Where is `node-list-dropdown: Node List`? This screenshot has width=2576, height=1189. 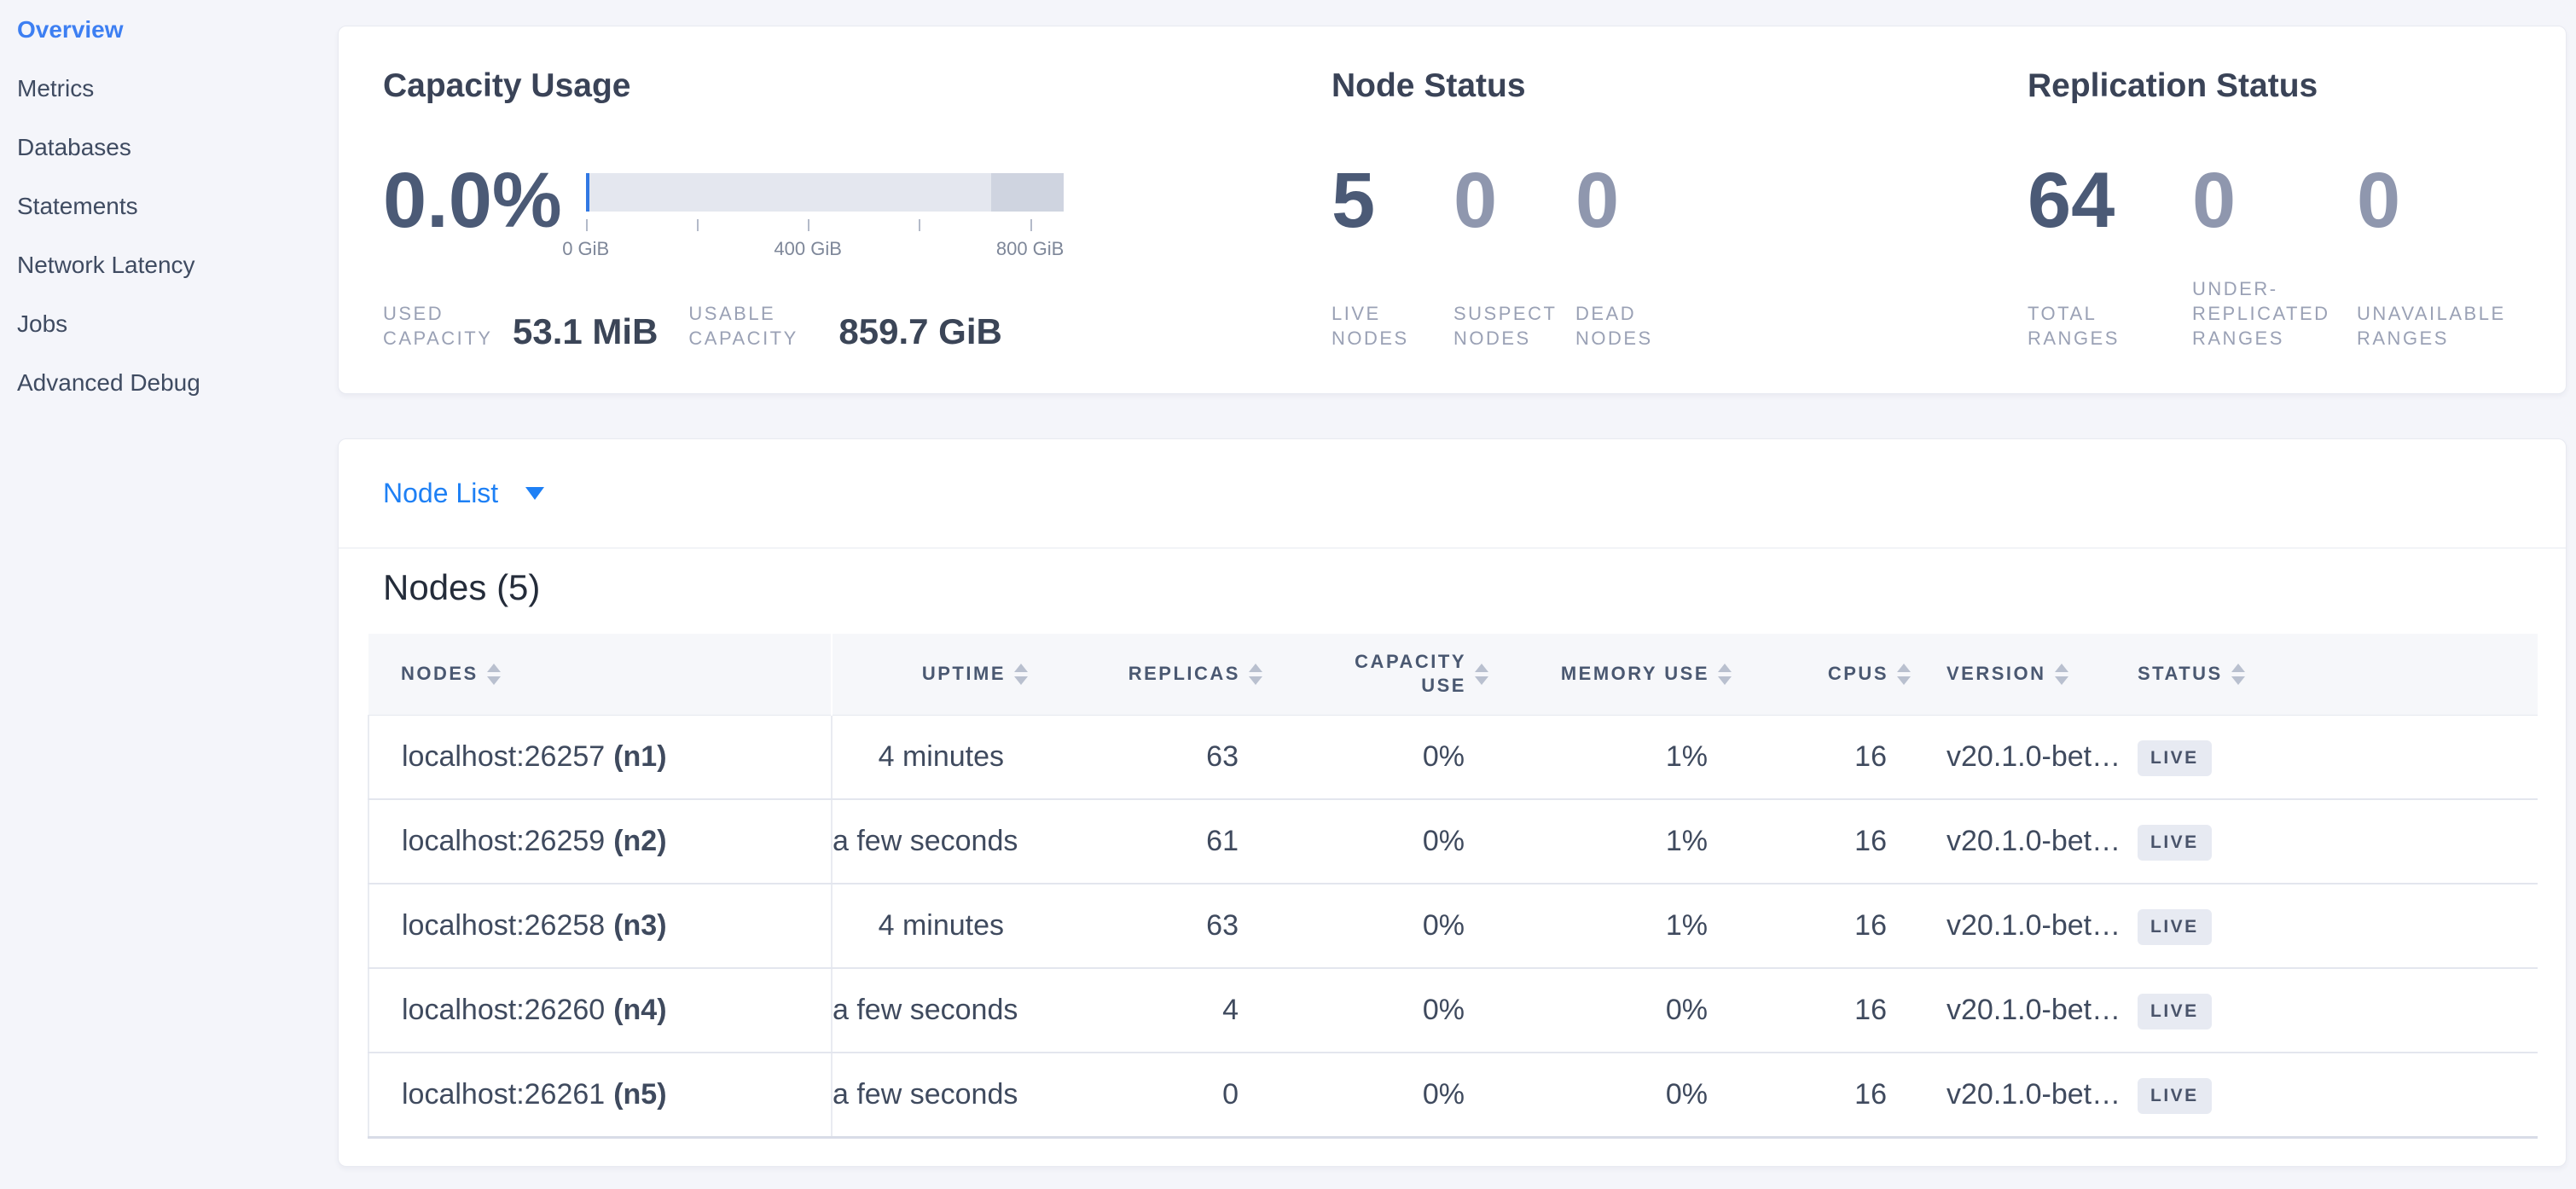 node-list-dropdown: Node List is located at coordinates (464, 493).